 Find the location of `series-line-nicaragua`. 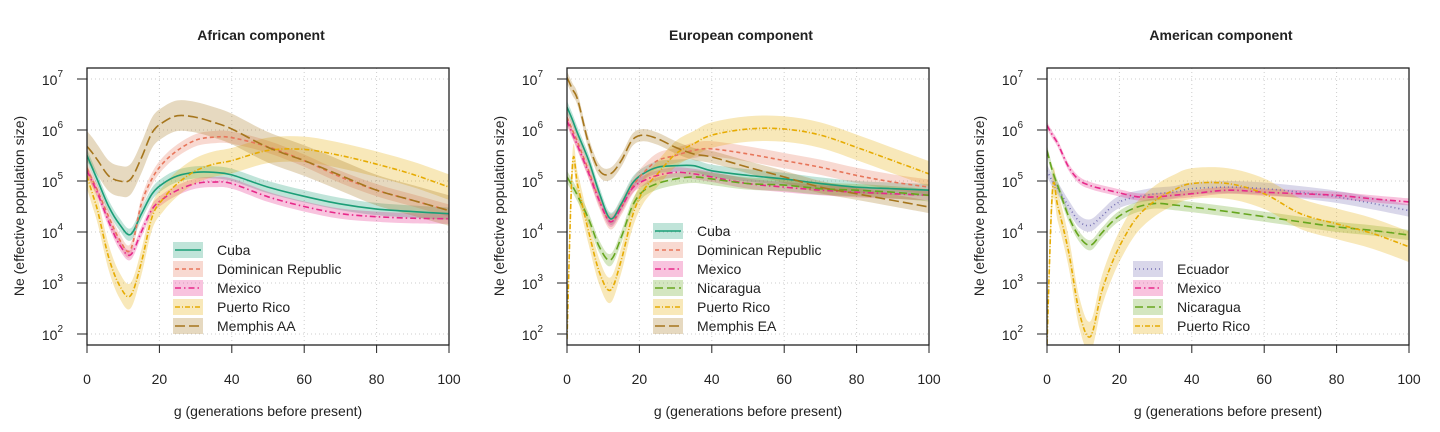

series-line-nicaragua is located at coordinates (1228, 198).